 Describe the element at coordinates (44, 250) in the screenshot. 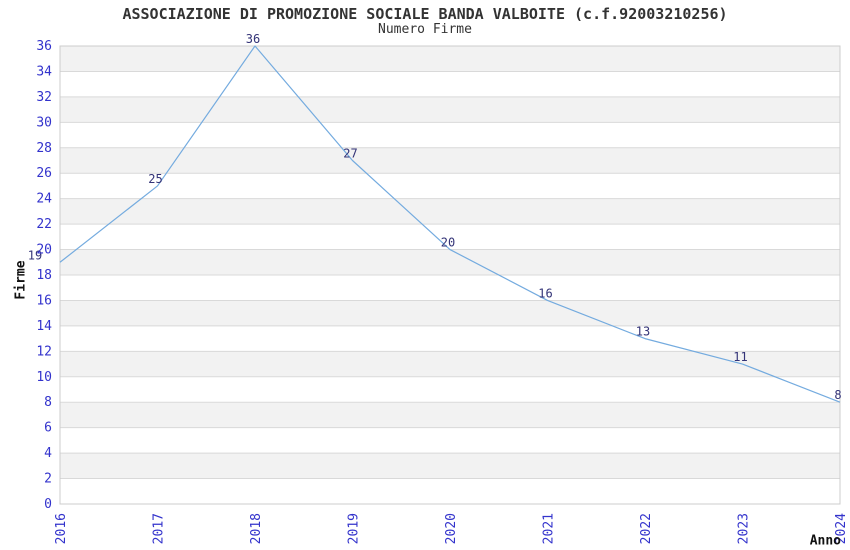

I see `y-tick-label: 20` at that location.